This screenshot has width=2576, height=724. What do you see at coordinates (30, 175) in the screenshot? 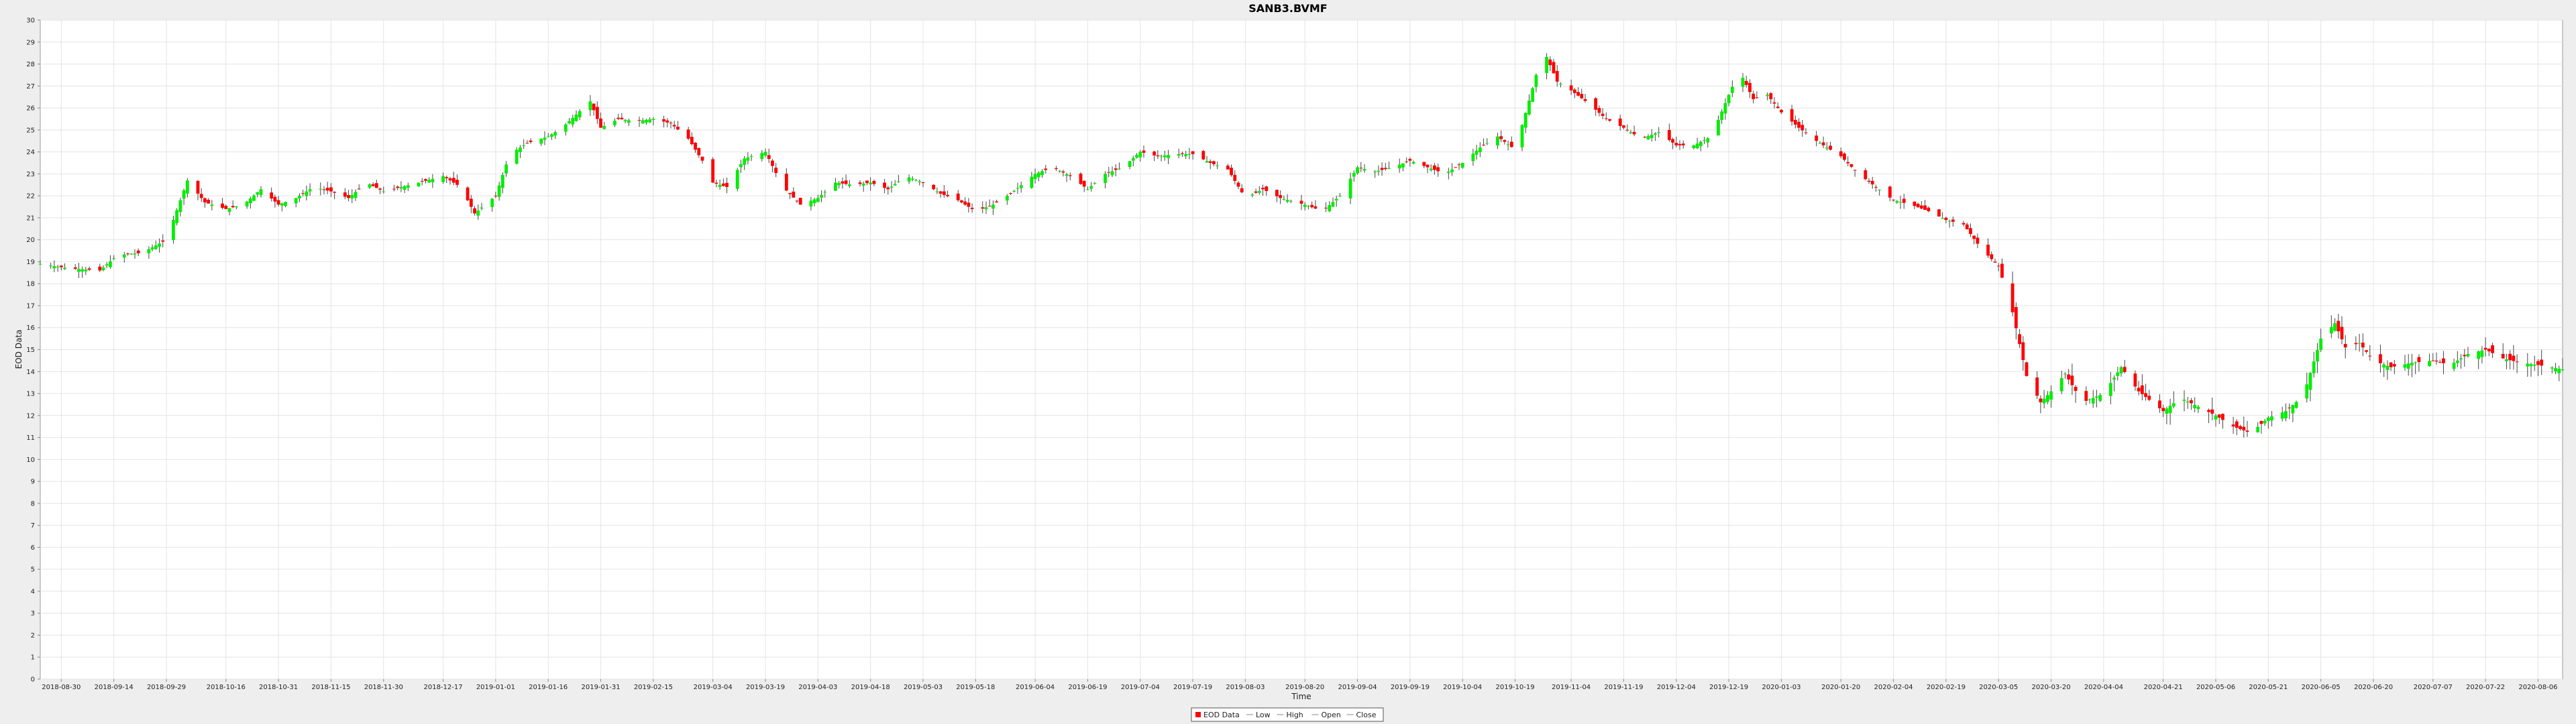
I see `y-tick-label: 23` at bounding box center [30, 175].